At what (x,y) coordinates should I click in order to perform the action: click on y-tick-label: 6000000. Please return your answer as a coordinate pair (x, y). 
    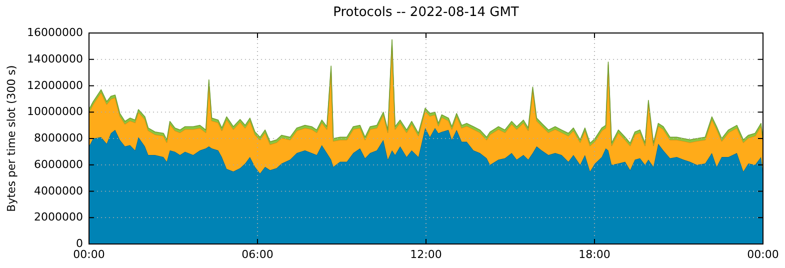
    Looking at the image, I should click on (58, 164).